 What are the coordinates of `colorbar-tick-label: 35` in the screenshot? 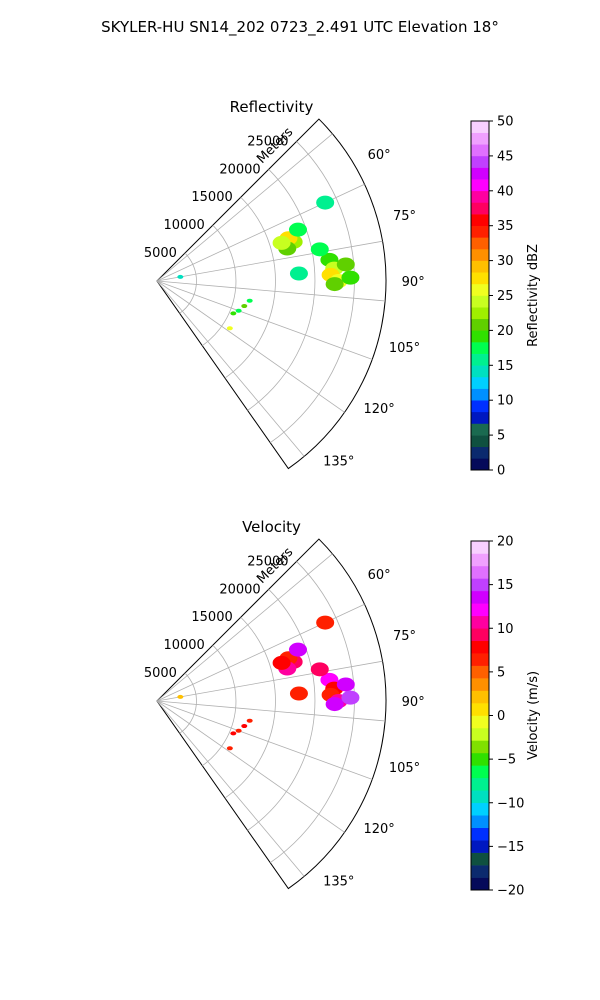 It's located at (505, 226).